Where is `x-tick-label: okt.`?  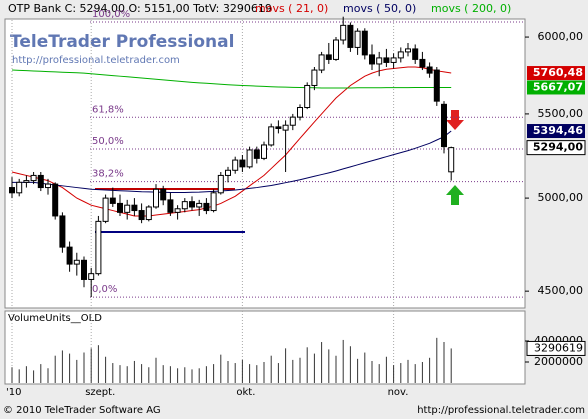
x-tick-label: okt. is located at coordinates (245, 392).